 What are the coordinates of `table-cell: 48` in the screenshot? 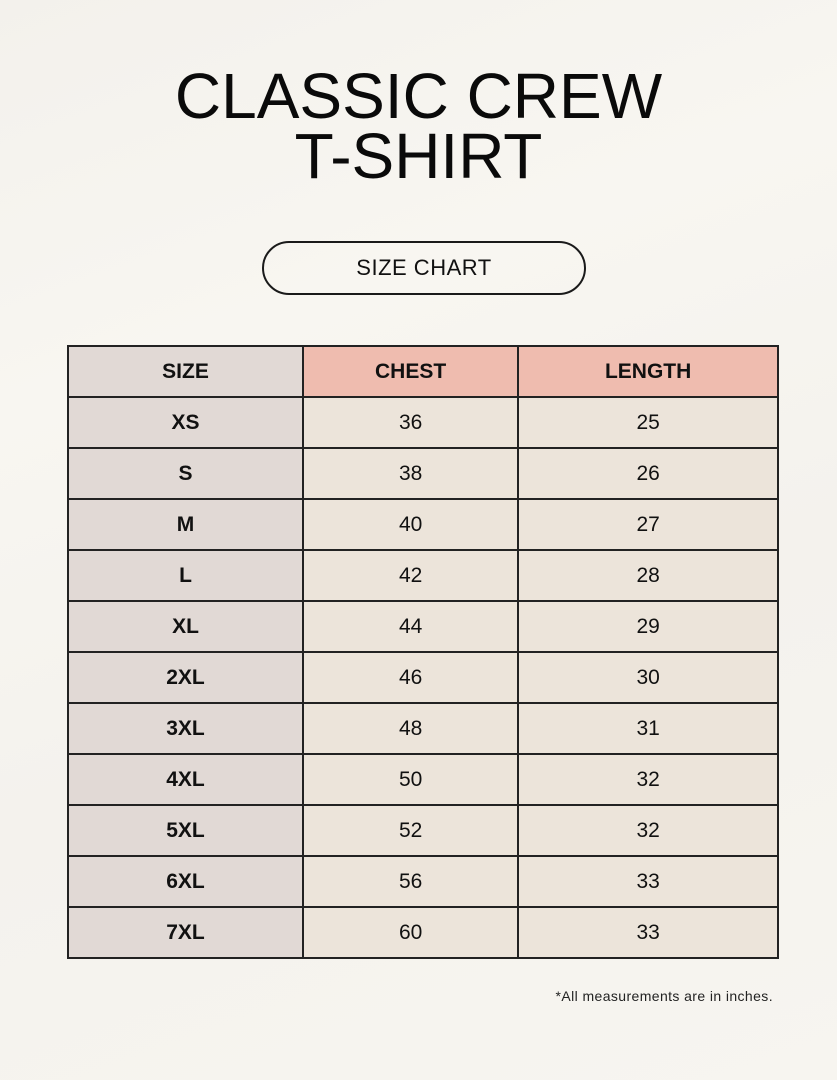 It's located at (410, 728).